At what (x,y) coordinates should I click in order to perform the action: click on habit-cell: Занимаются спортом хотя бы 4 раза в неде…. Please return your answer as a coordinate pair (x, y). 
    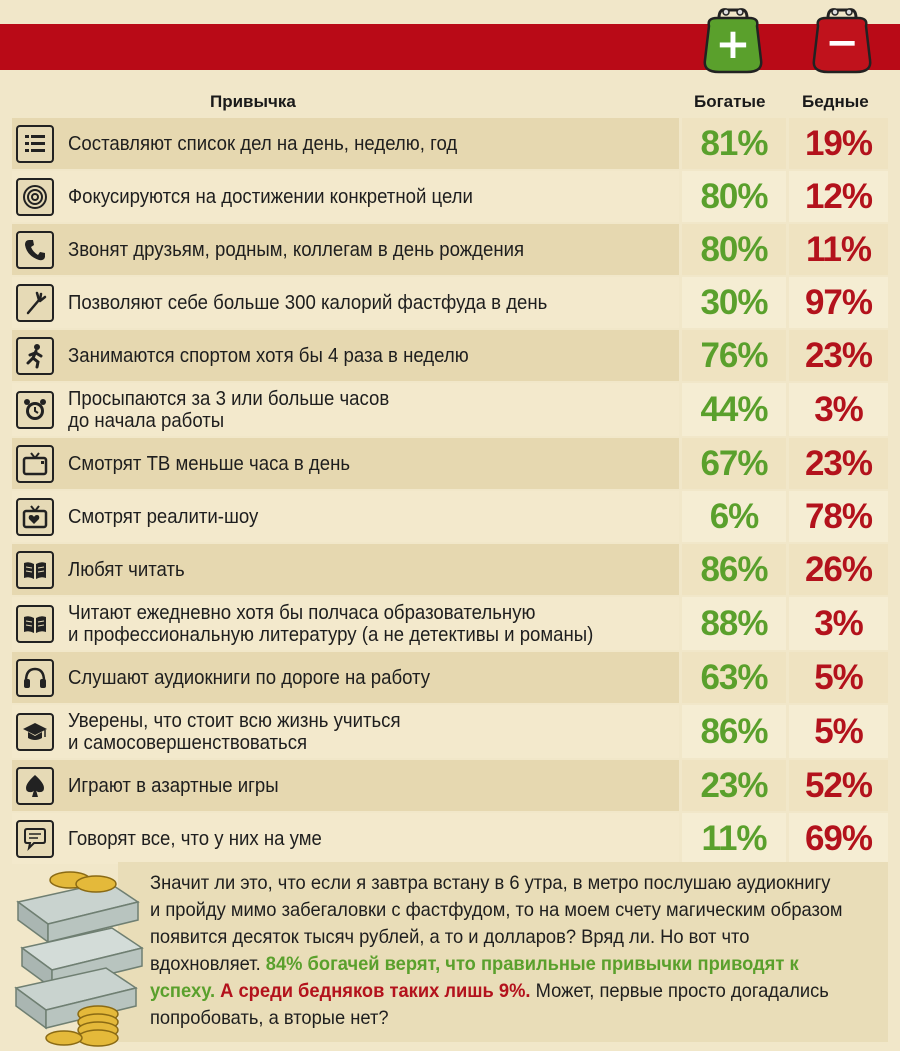
    Looking at the image, I should click on (345, 355).